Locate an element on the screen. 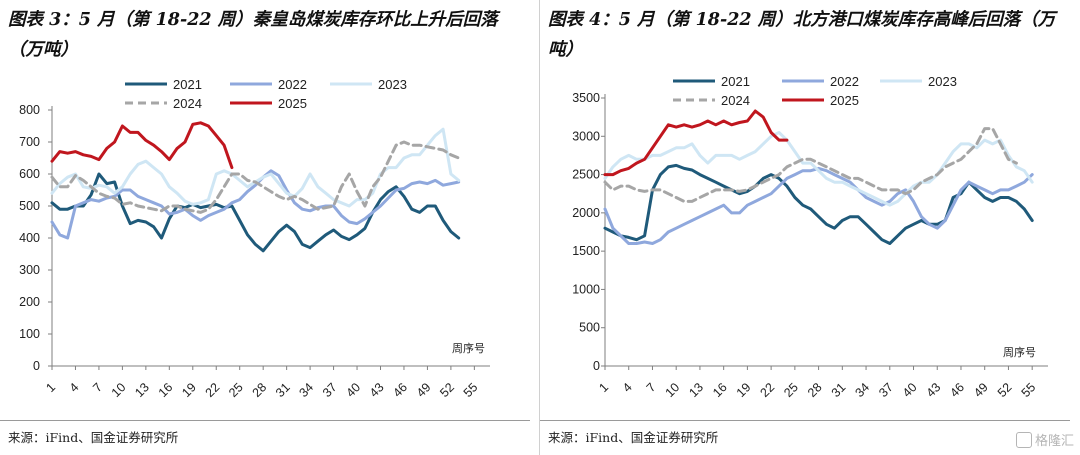 The image size is (1080, 455). y-tick-label: 2000 is located at coordinates (586, 213).